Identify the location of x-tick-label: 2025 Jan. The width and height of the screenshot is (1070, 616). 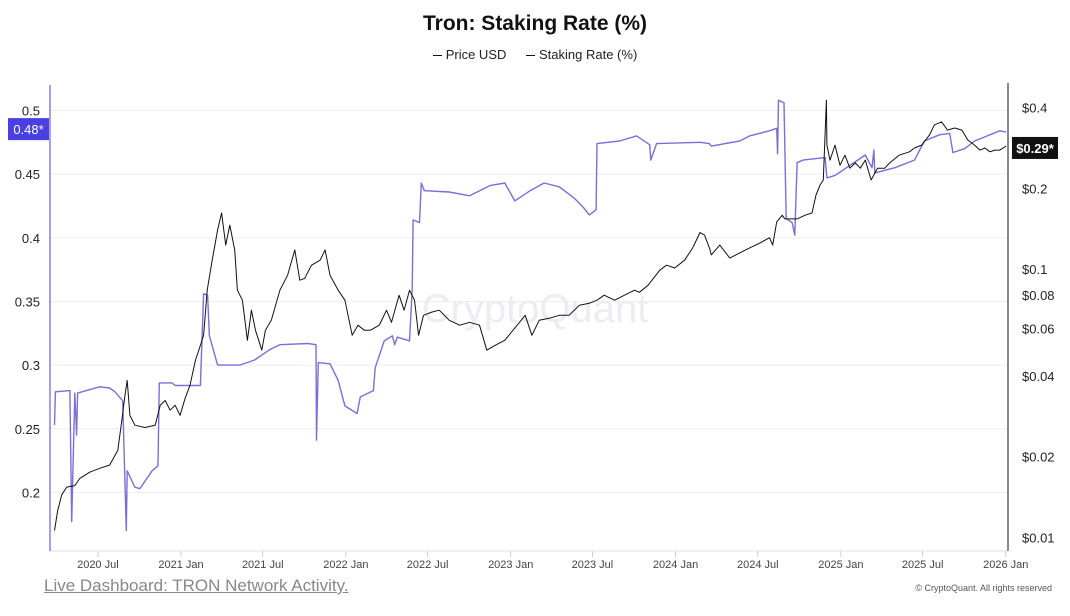
(840, 565).